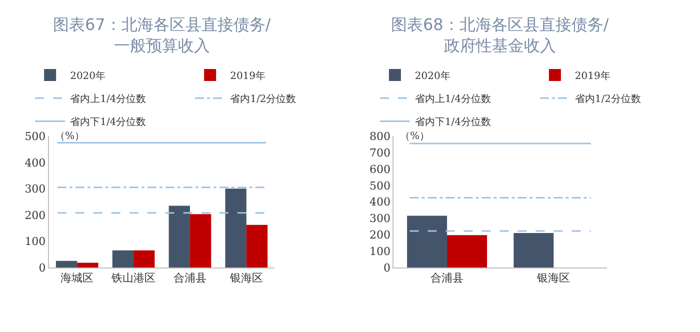  Describe the element at coordinates (500, 35) in the screenshot. I see `chart-title: 图表68：北海各区县直接债务/ 政府性基金收入` at that location.